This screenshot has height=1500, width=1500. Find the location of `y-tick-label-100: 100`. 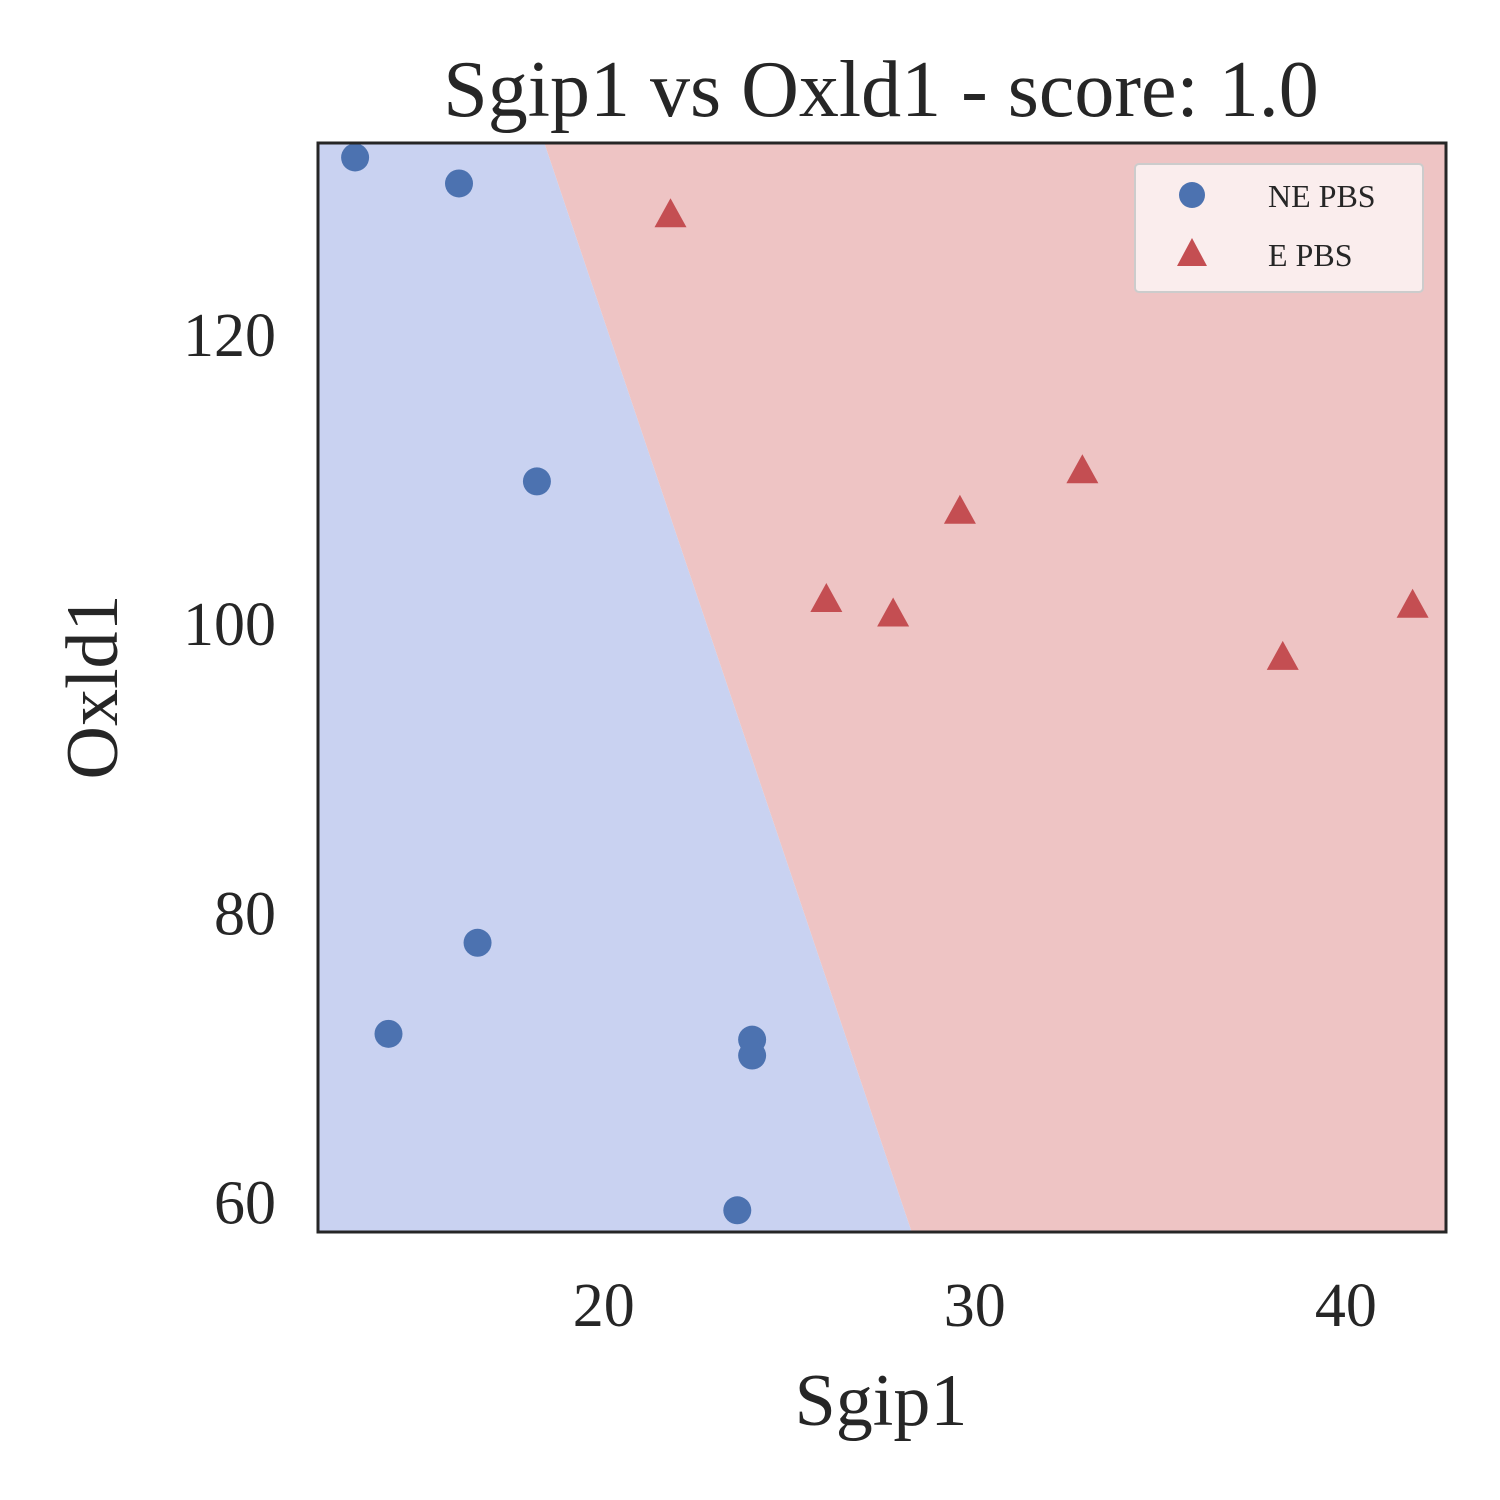

y-tick-label-100: 100 is located at coordinates (229, 625).